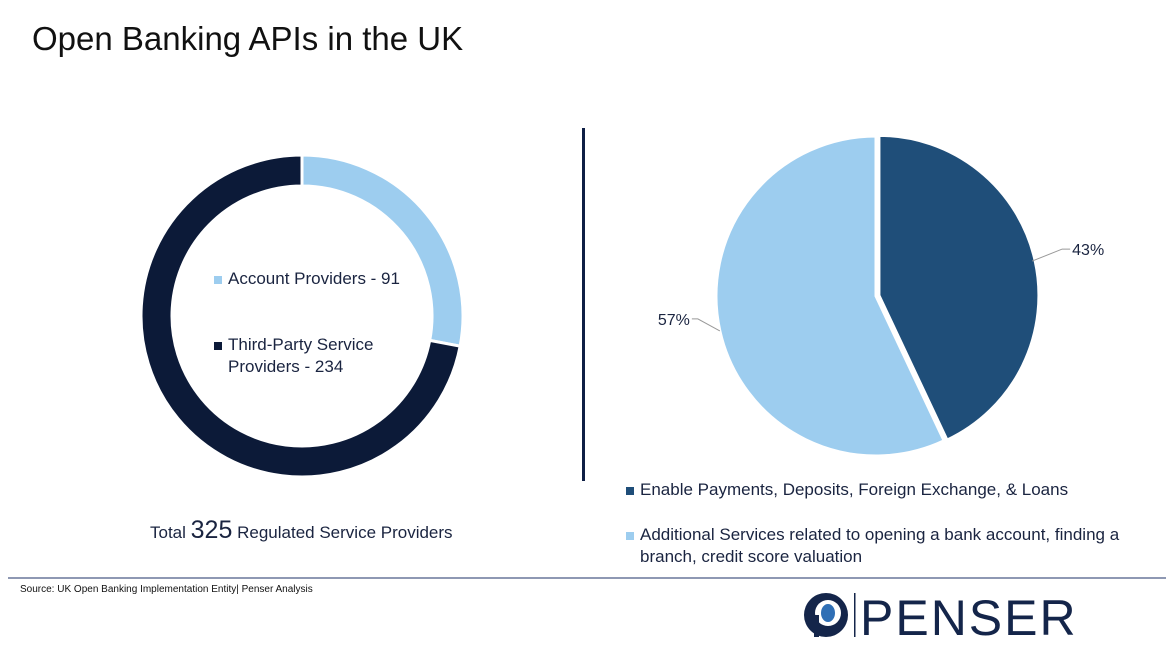  Describe the element at coordinates (314, 278) in the screenshot. I see `legend-label: Account Providers - 91` at that location.